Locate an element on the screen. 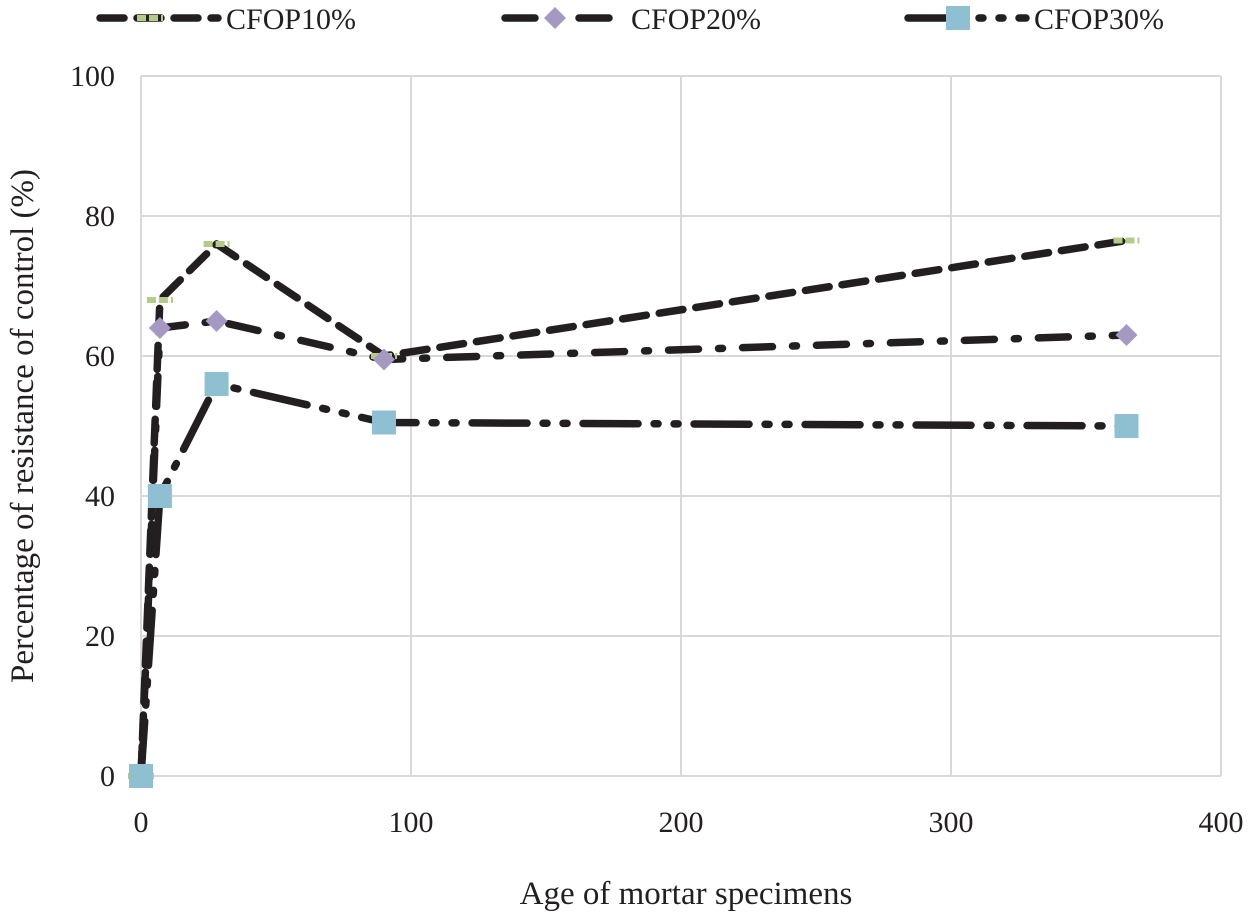  legend-label: CFOP20% is located at coordinates (696, 19).